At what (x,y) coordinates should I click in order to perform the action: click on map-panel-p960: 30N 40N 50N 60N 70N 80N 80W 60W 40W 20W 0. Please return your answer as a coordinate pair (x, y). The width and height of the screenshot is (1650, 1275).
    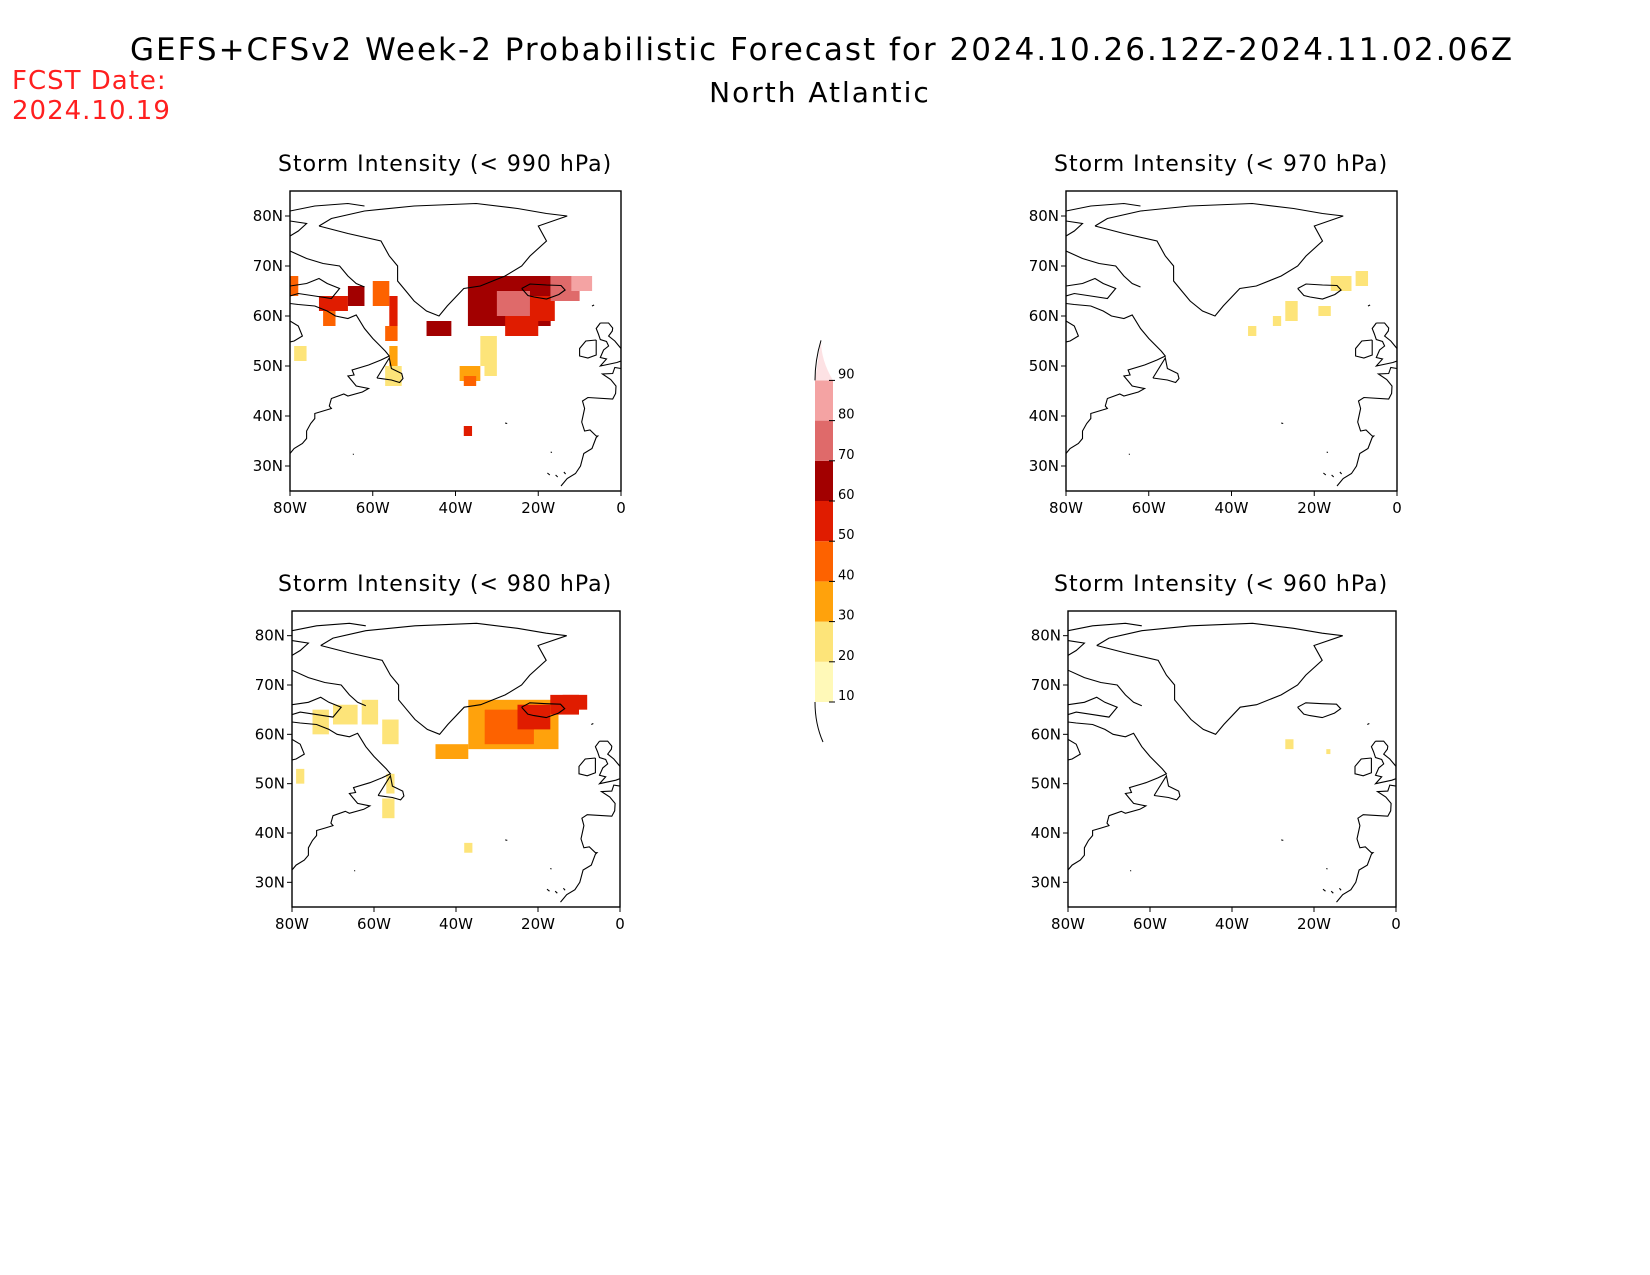
    Looking at the image, I should click on (1216, 771).